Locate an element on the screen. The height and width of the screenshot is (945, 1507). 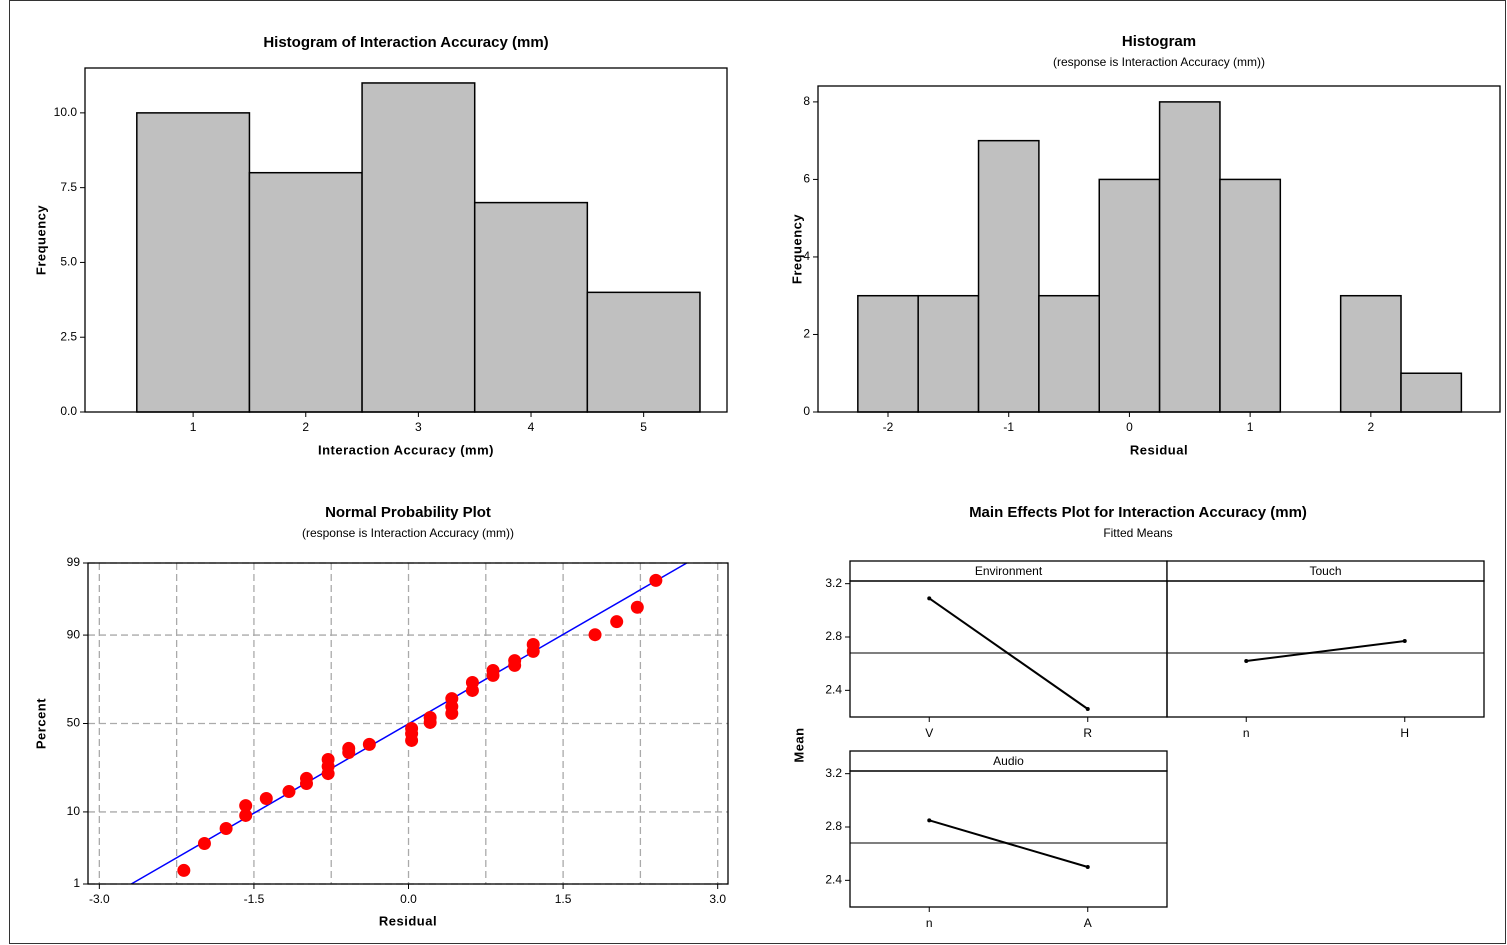
y-tick-label: 4 is located at coordinates (806, 256).